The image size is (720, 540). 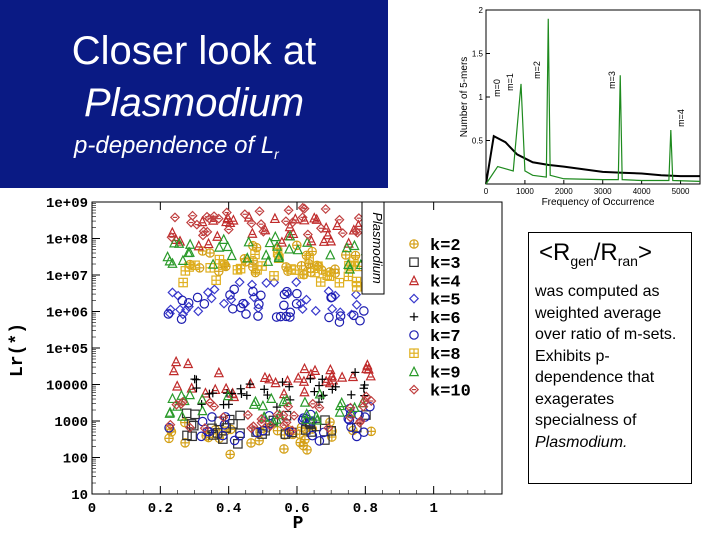 I want to click on inset-frame, so click(x=593, y=97).